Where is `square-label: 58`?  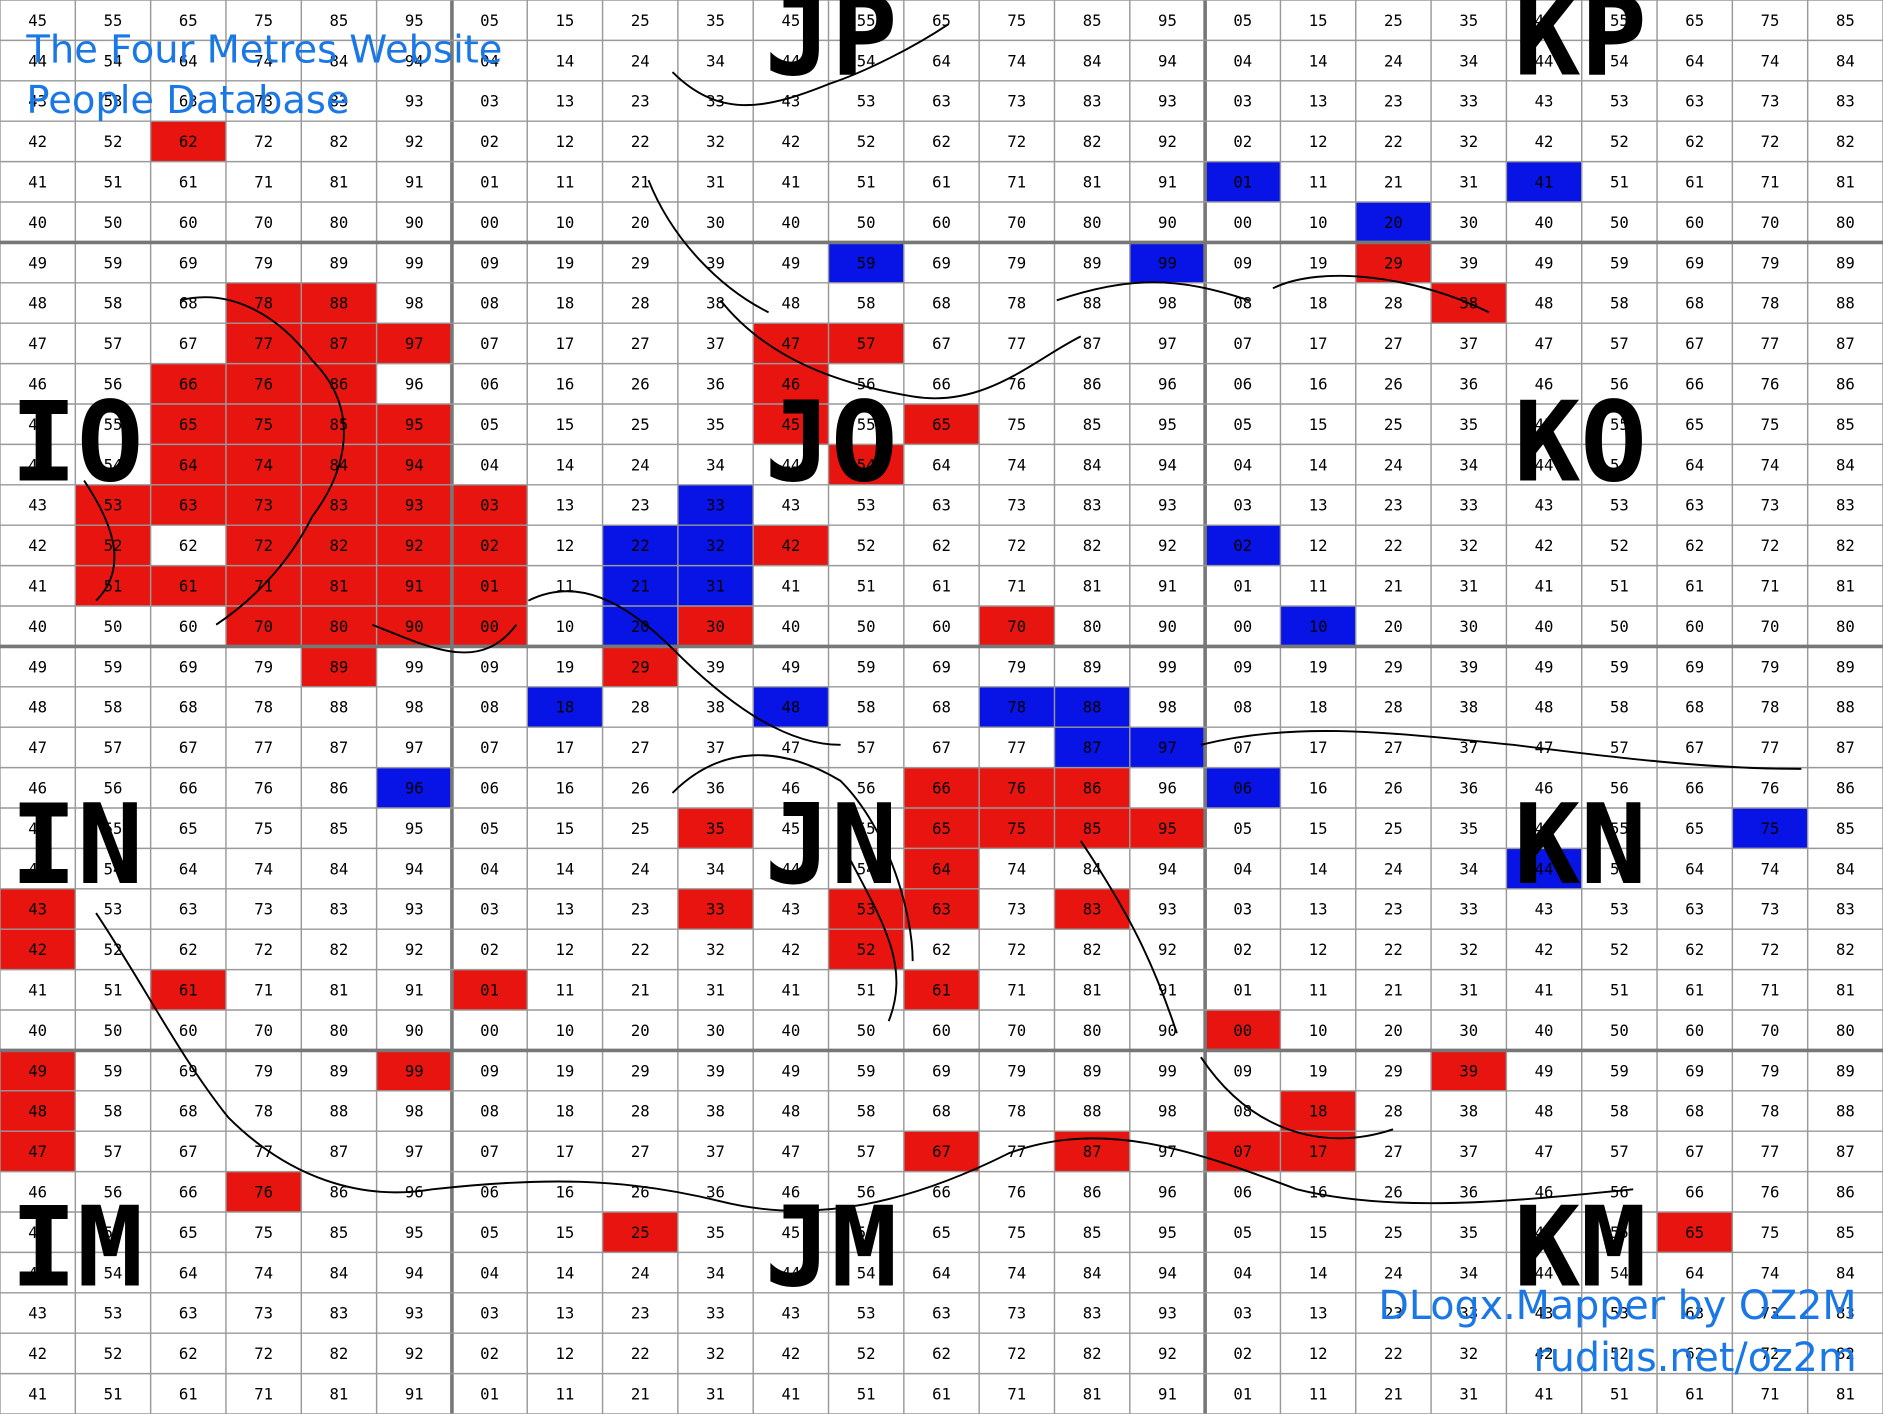
square-label: 58 is located at coordinates (866, 304).